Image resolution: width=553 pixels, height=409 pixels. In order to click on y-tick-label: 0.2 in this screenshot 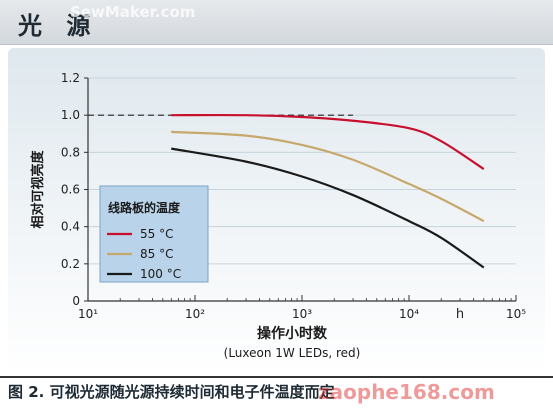, I will do `click(70, 264)`.